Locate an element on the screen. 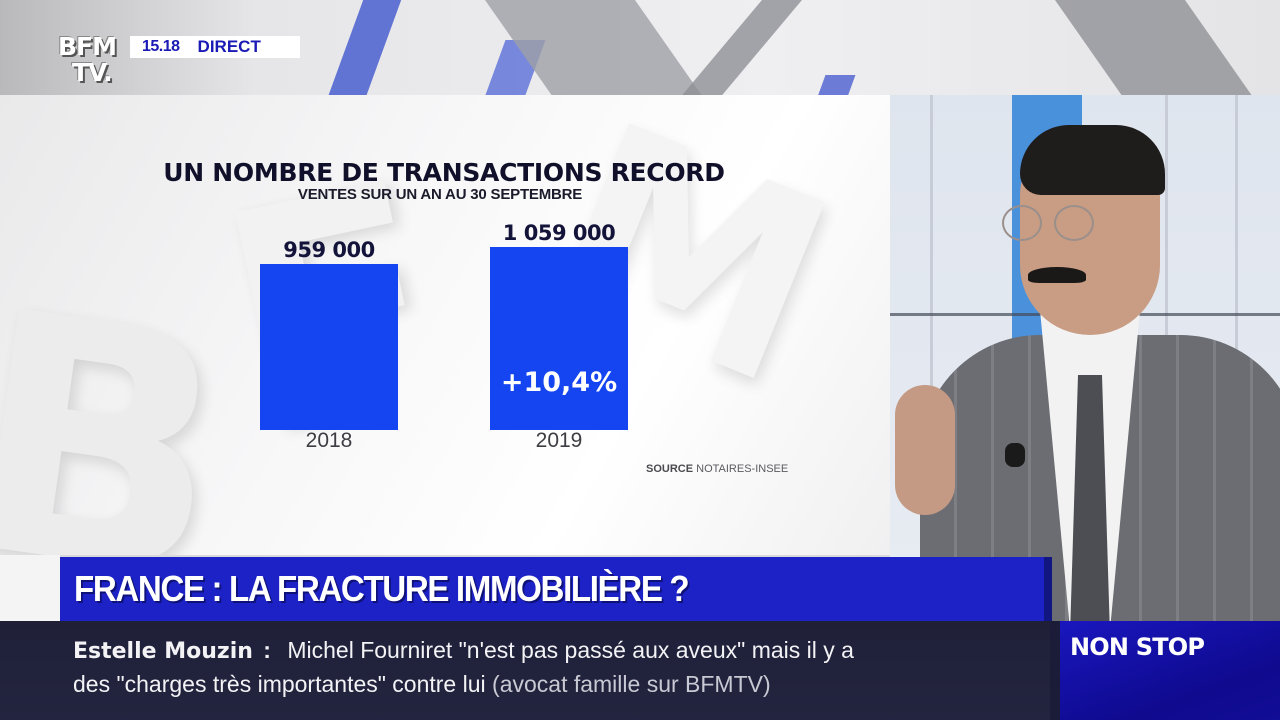 This screenshot has width=1280, height=720. watermark-letter: B is located at coordinates (124, 397).